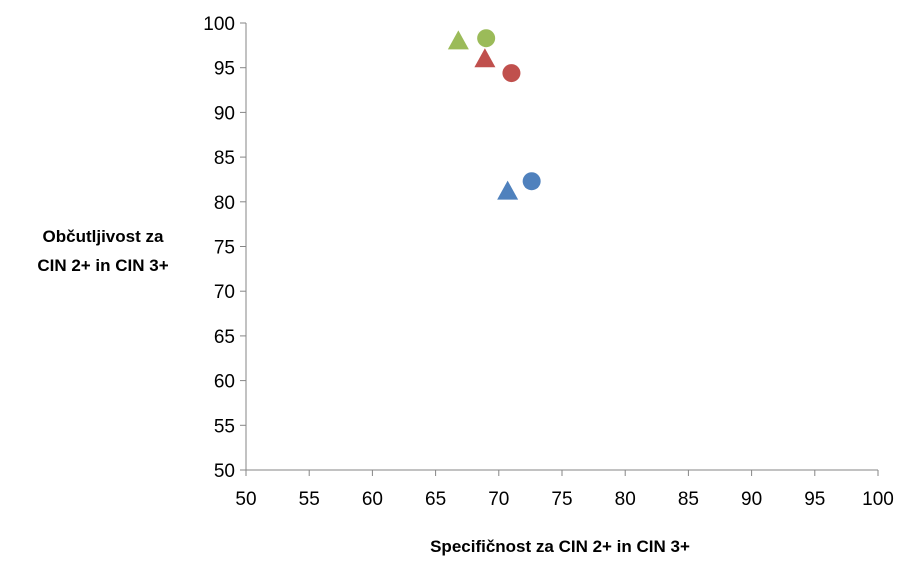  What do you see at coordinates (435, 499) in the screenshot?
I see `x-tick-label: 65` at bounding box center [435, 499].